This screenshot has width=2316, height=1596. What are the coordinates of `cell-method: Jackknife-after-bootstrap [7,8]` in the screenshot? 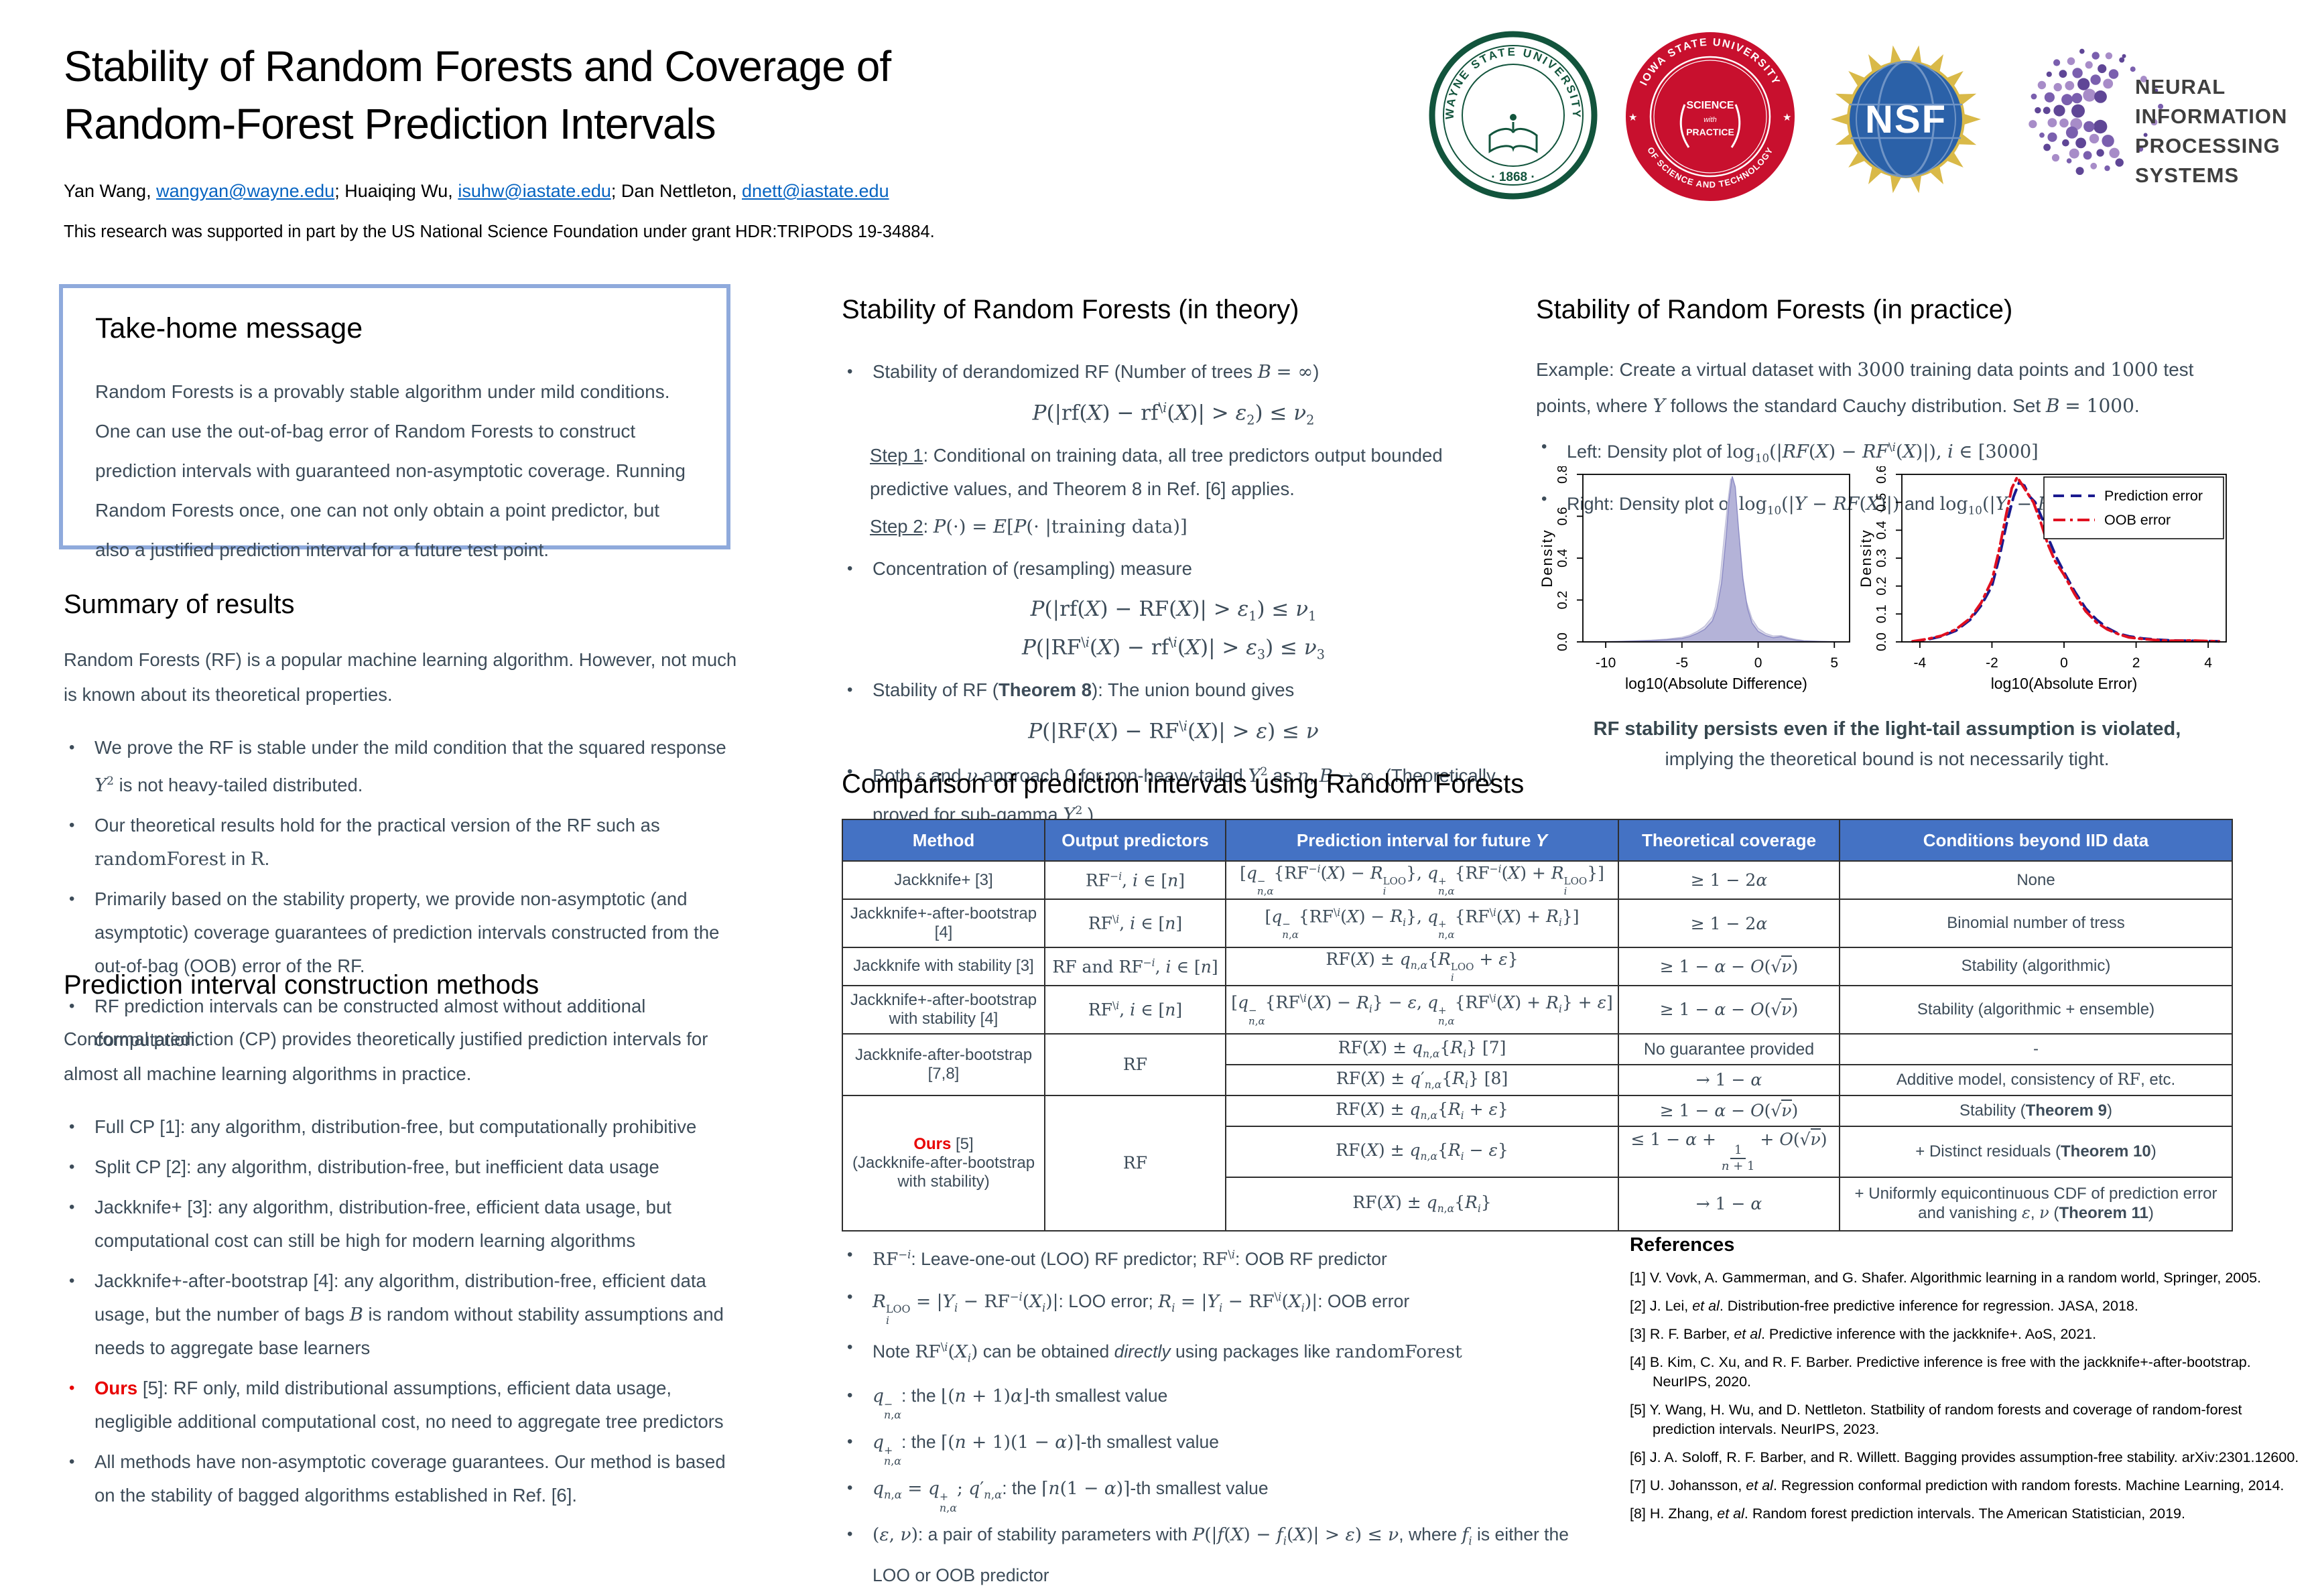 It's located at (943, 1064).